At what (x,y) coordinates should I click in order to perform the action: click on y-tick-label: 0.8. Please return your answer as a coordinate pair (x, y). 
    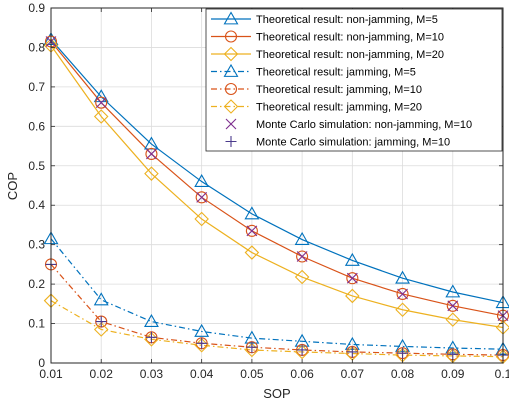
    Looking at the image, I should click on (36, 47).